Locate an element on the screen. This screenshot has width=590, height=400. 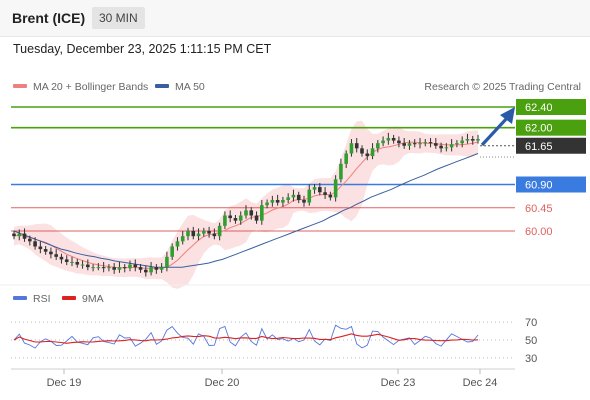
level-label-target: 62.00 is located at coordinates (539, 129).